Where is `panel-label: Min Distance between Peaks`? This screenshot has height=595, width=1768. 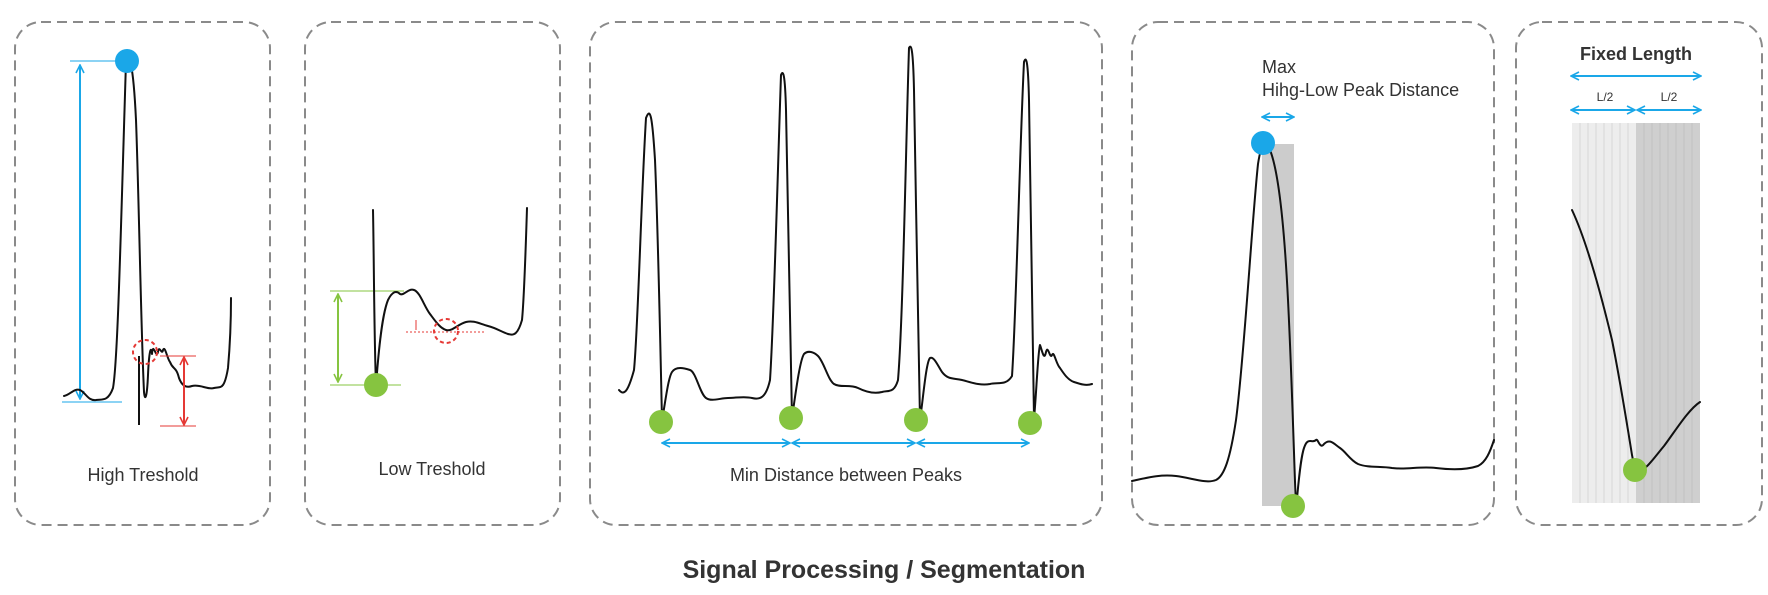
panel-label: Min Distance between Peaks is located at coordinates (846, 475).